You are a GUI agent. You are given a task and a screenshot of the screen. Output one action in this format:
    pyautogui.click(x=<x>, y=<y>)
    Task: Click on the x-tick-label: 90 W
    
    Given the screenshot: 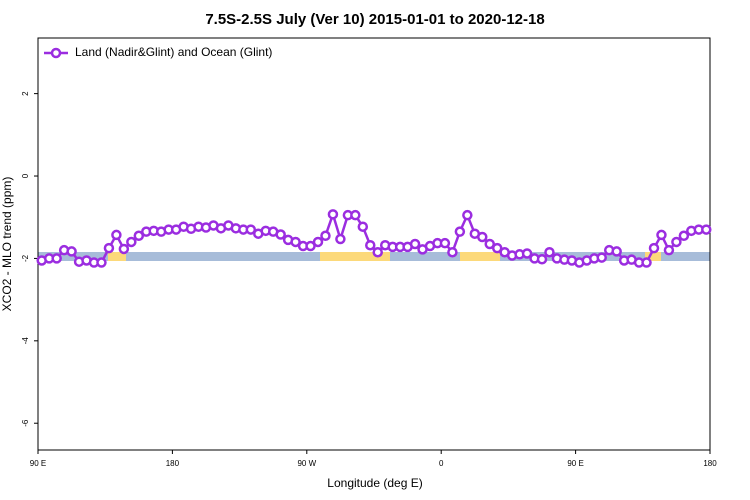 What is the action you would take?
    pyautogui.click(x=306, y=463)
    